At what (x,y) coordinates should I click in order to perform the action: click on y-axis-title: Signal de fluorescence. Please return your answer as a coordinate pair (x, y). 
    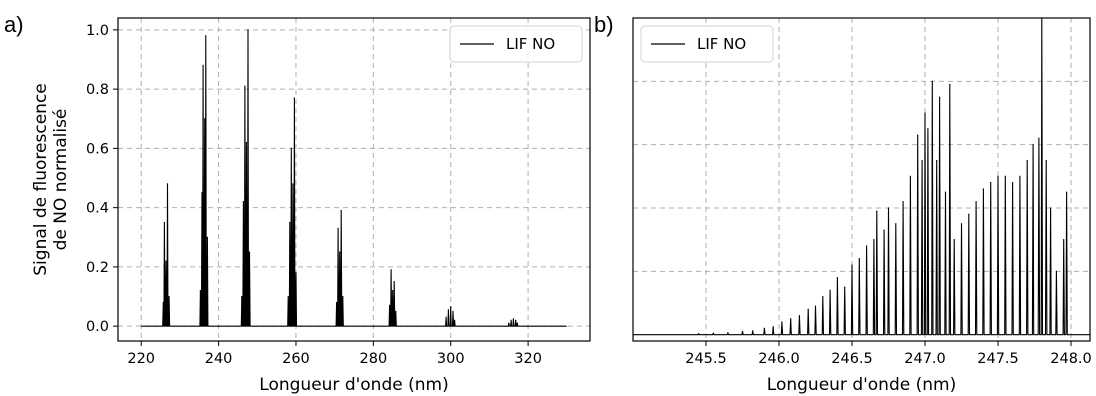
    Looking at the image, I should click on (41, 179).